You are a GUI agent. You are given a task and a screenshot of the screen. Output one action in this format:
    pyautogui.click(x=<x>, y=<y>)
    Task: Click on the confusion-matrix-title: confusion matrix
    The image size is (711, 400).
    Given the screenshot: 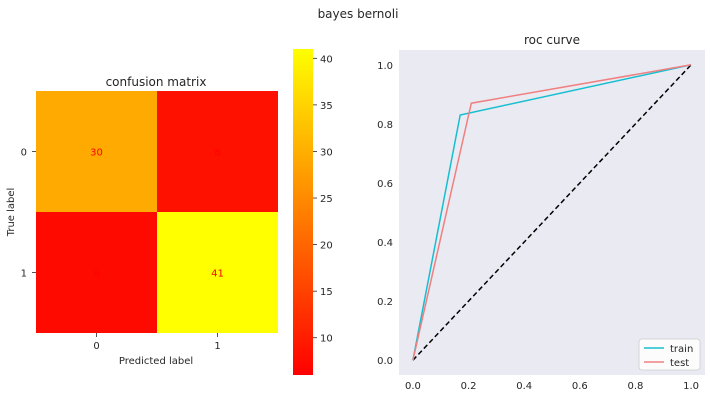 What is the action you would take?
    pyautogui.click(x=156, y=82)
    